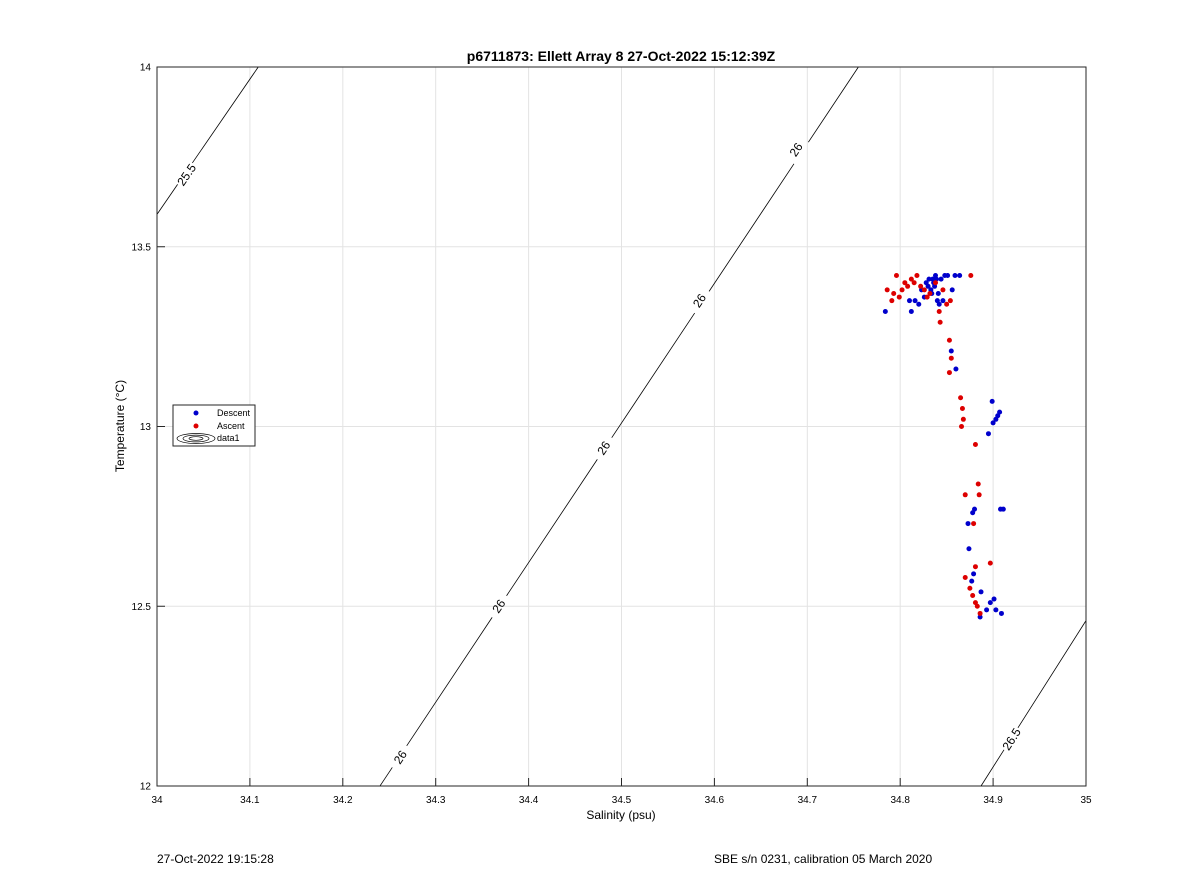 This screenshot has width=1200, height=885. Describe the element at coordinates (808, 800) in the screenshot. I see `x-tick-label: 34.7` at that location.